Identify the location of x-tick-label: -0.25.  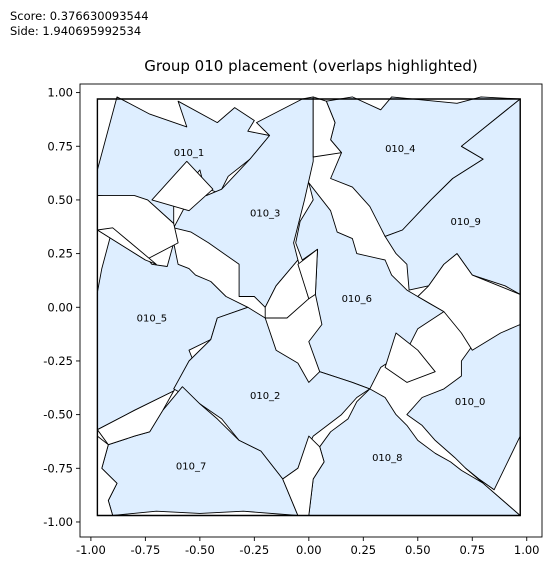
(254, 550).